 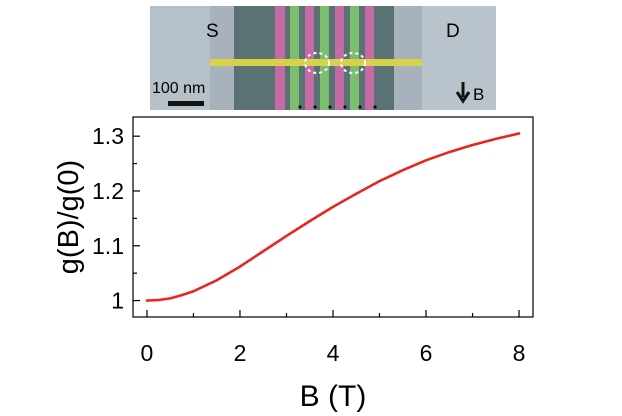 What do you see at coordinates (478, 94) in the screenshot?
I see `field-label: B` at bounding box center [478, 94].